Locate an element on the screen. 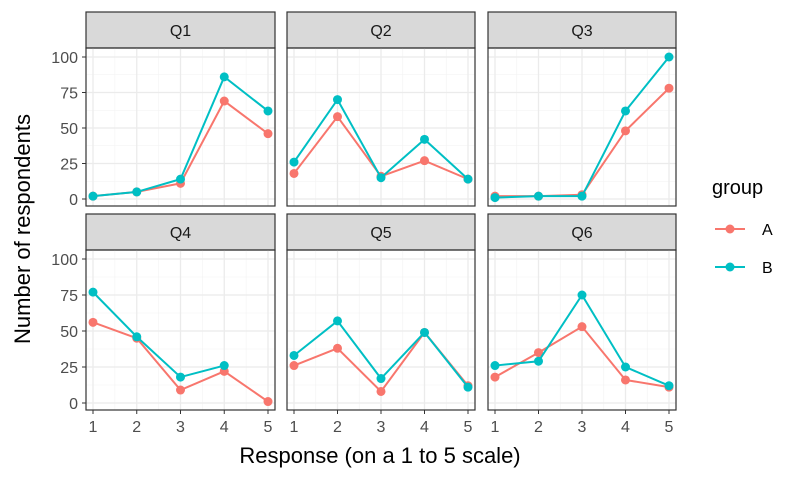  strip-label: Q1 is located at coordinates (180, 31).